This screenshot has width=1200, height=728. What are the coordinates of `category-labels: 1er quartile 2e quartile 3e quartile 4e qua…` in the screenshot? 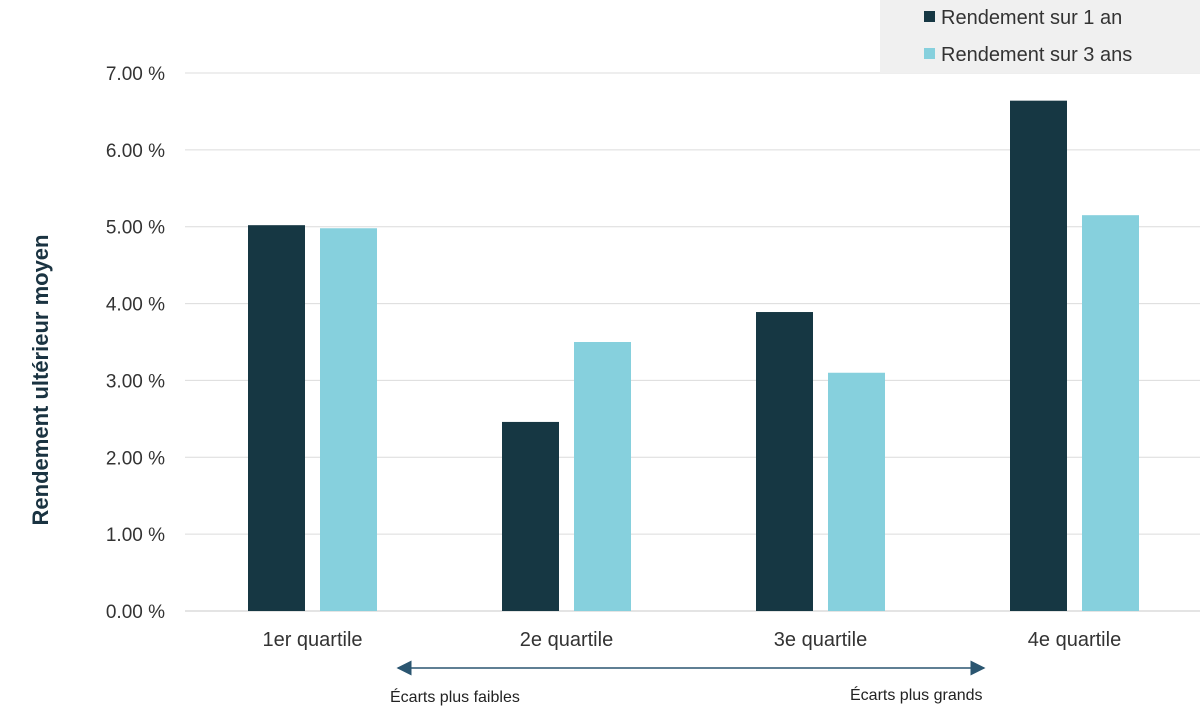 It's located at (691, 640).